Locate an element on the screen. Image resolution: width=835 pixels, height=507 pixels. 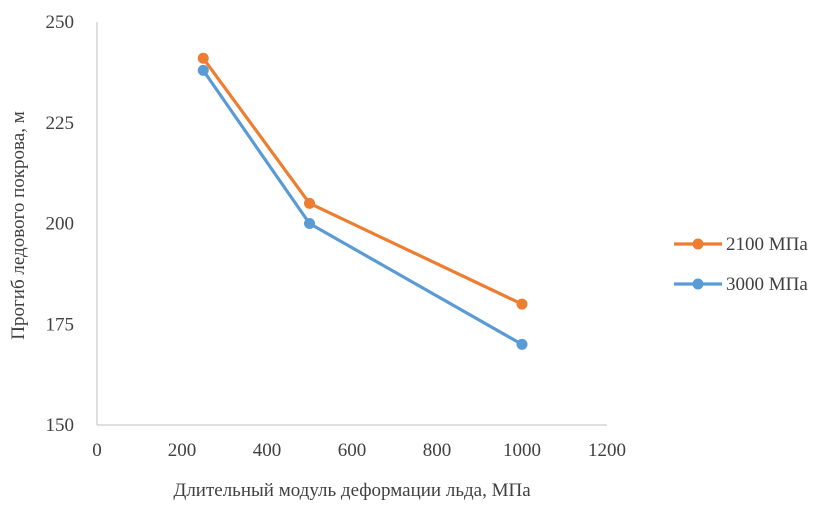
legend: 2100 МПа 3000 МПа is located at coordinates (741, 264).